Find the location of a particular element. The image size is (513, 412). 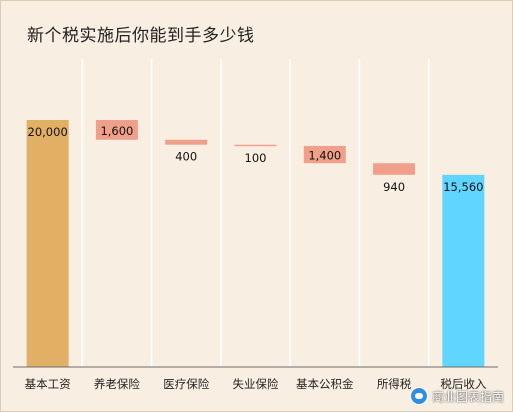

category-label: 基本工资 is located at coordinates (48, 384).